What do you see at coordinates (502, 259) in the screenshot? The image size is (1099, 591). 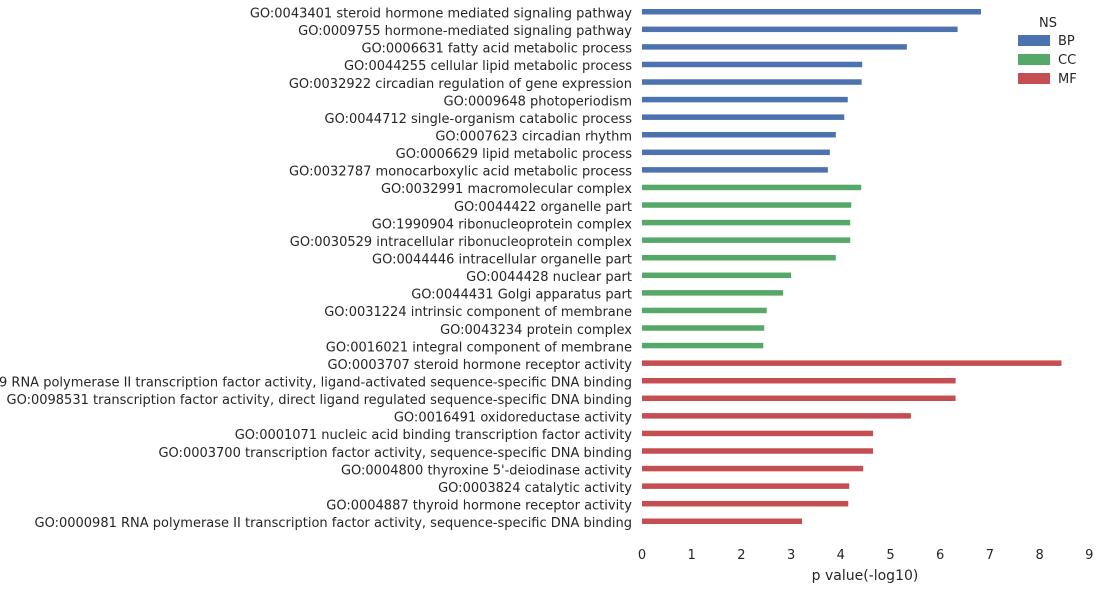 I see `category-label: GO:0044446 intracellular organelle part` at bounding box center [502, 259].